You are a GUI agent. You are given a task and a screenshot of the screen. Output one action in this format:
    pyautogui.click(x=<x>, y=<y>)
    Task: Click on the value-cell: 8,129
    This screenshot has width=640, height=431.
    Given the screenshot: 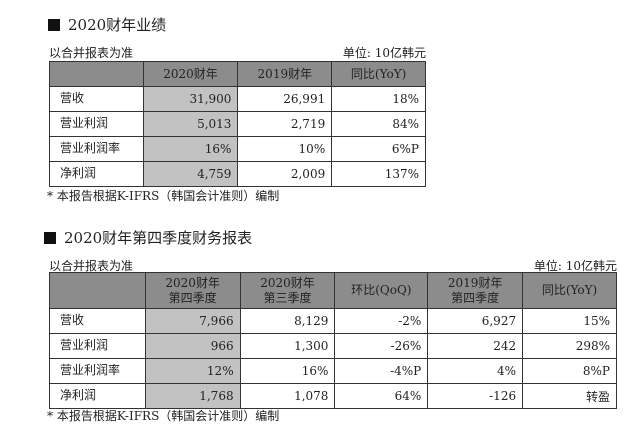 What is the action you would take?
    pyautogui.click(x=287, y=321)
    